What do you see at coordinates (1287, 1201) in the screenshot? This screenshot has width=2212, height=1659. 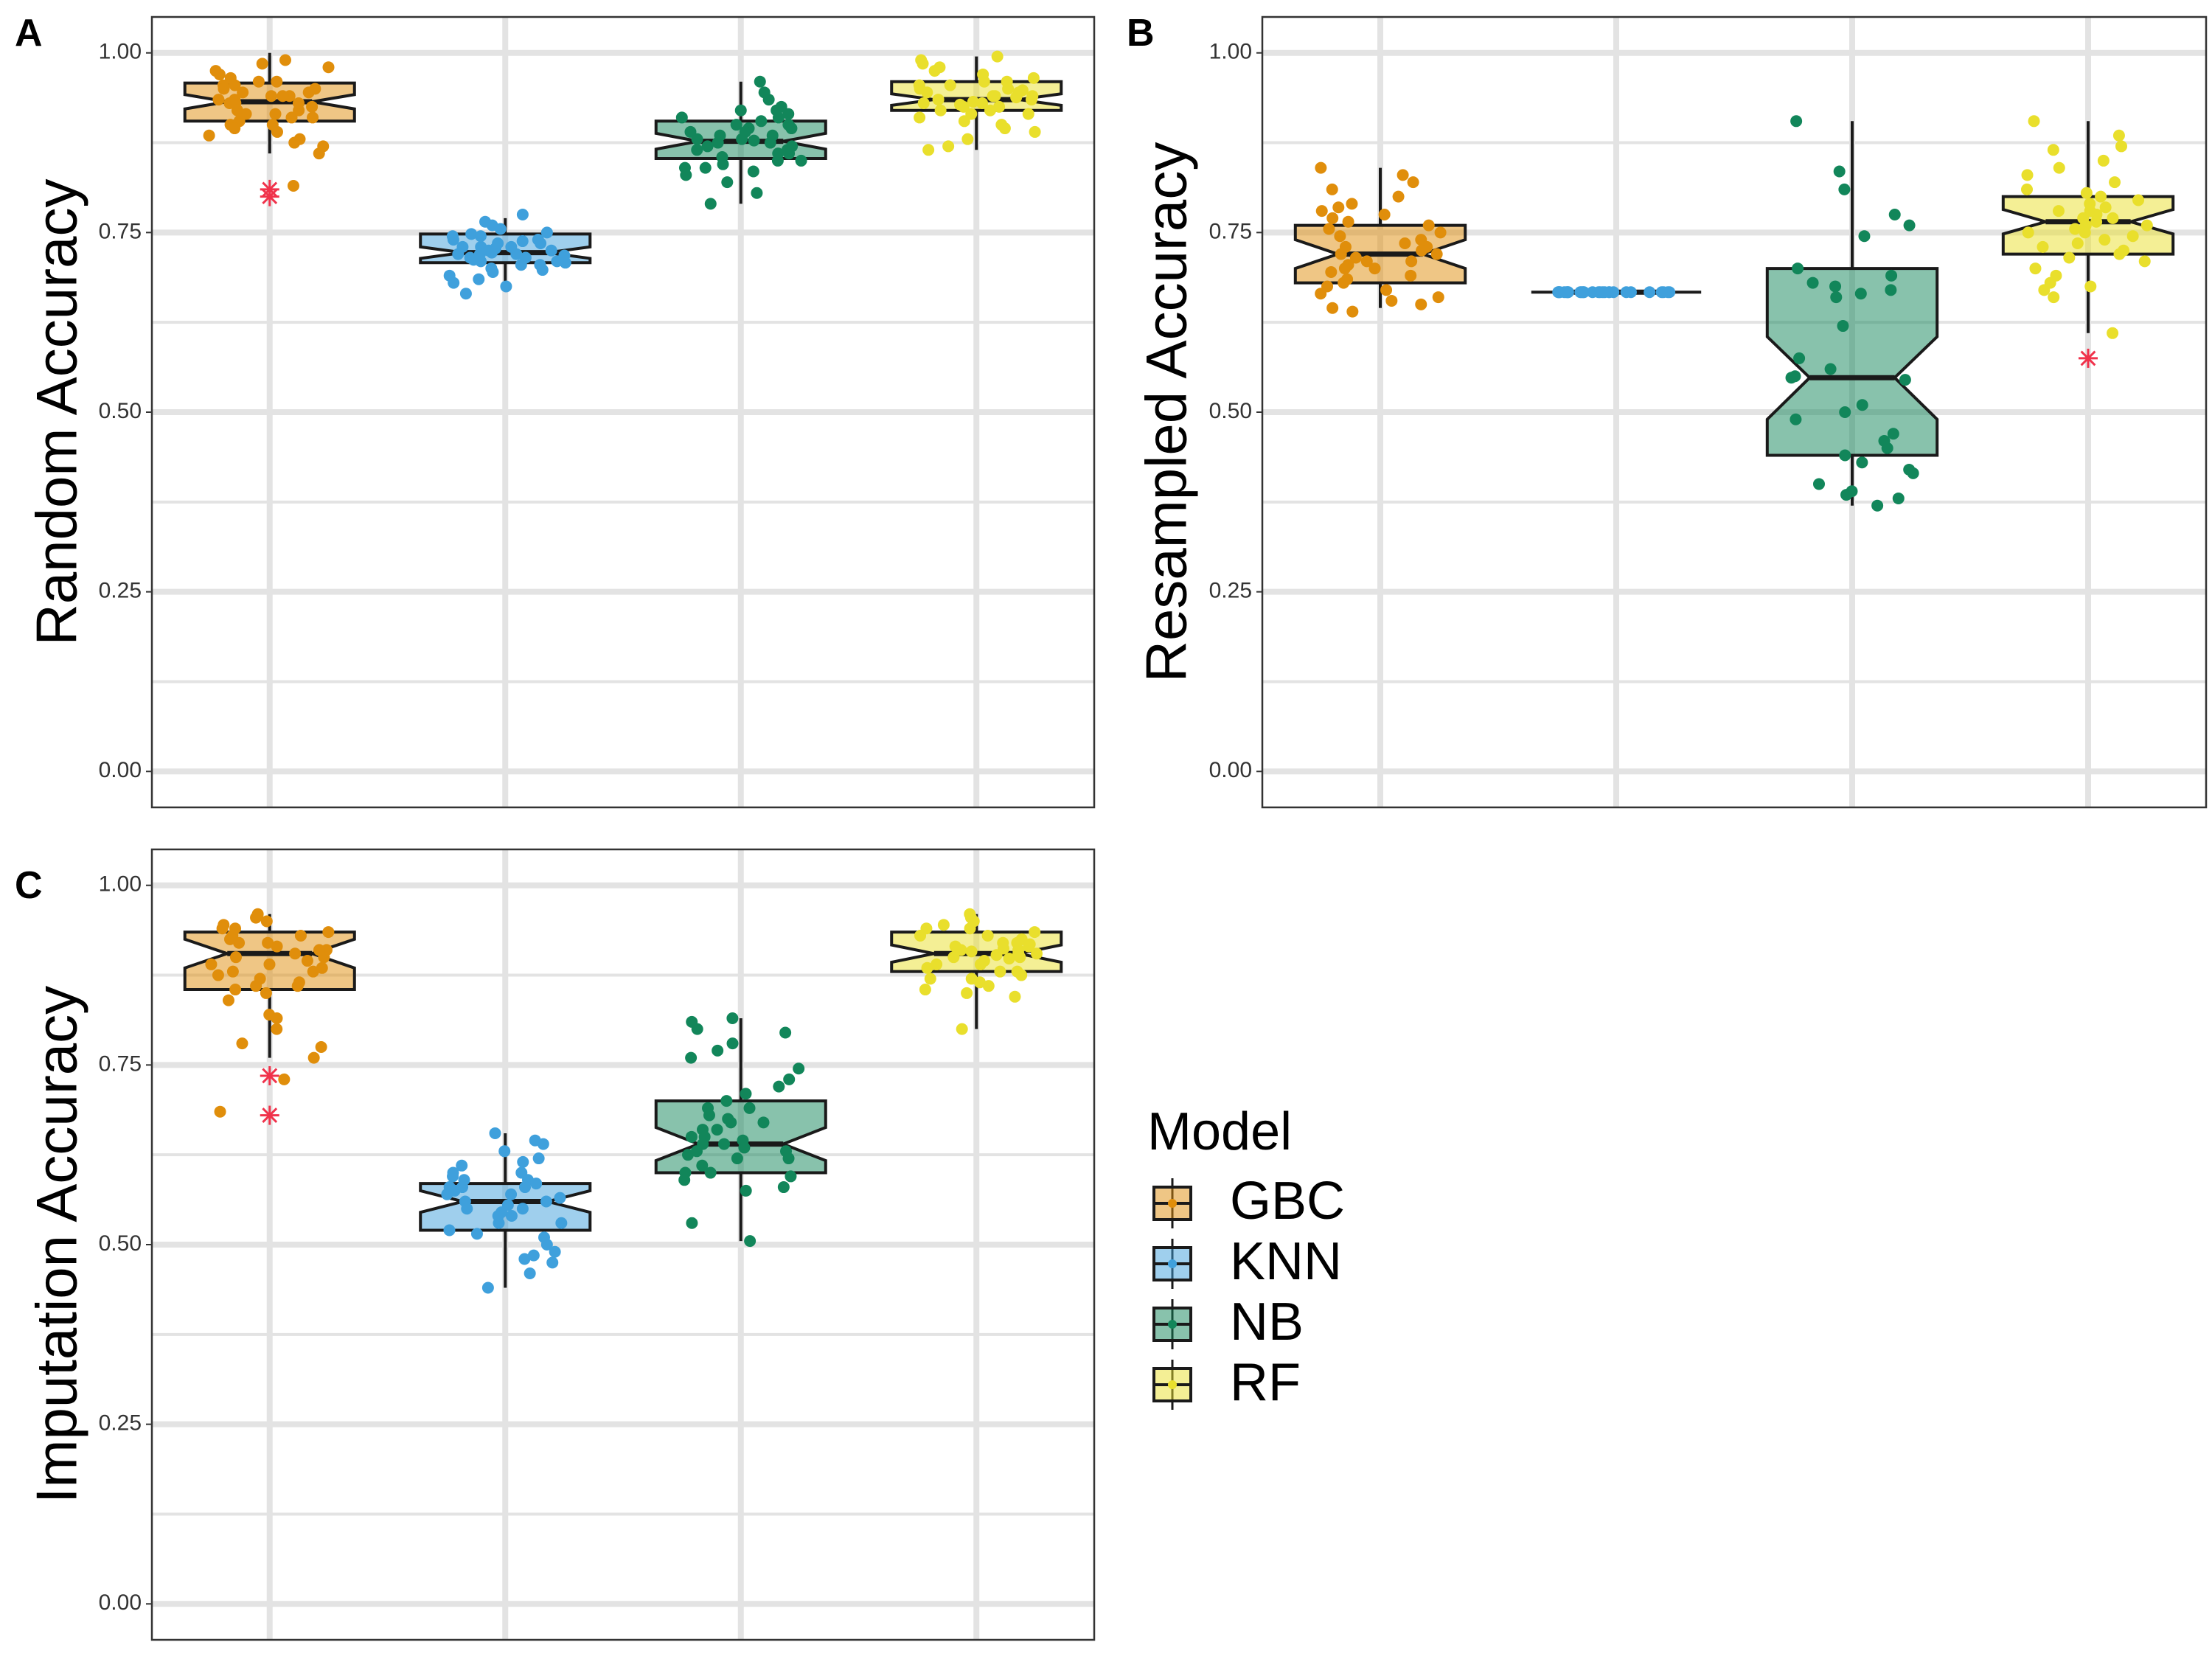 I see `legend-label: GBC` at bounding box center [1287, 1201].